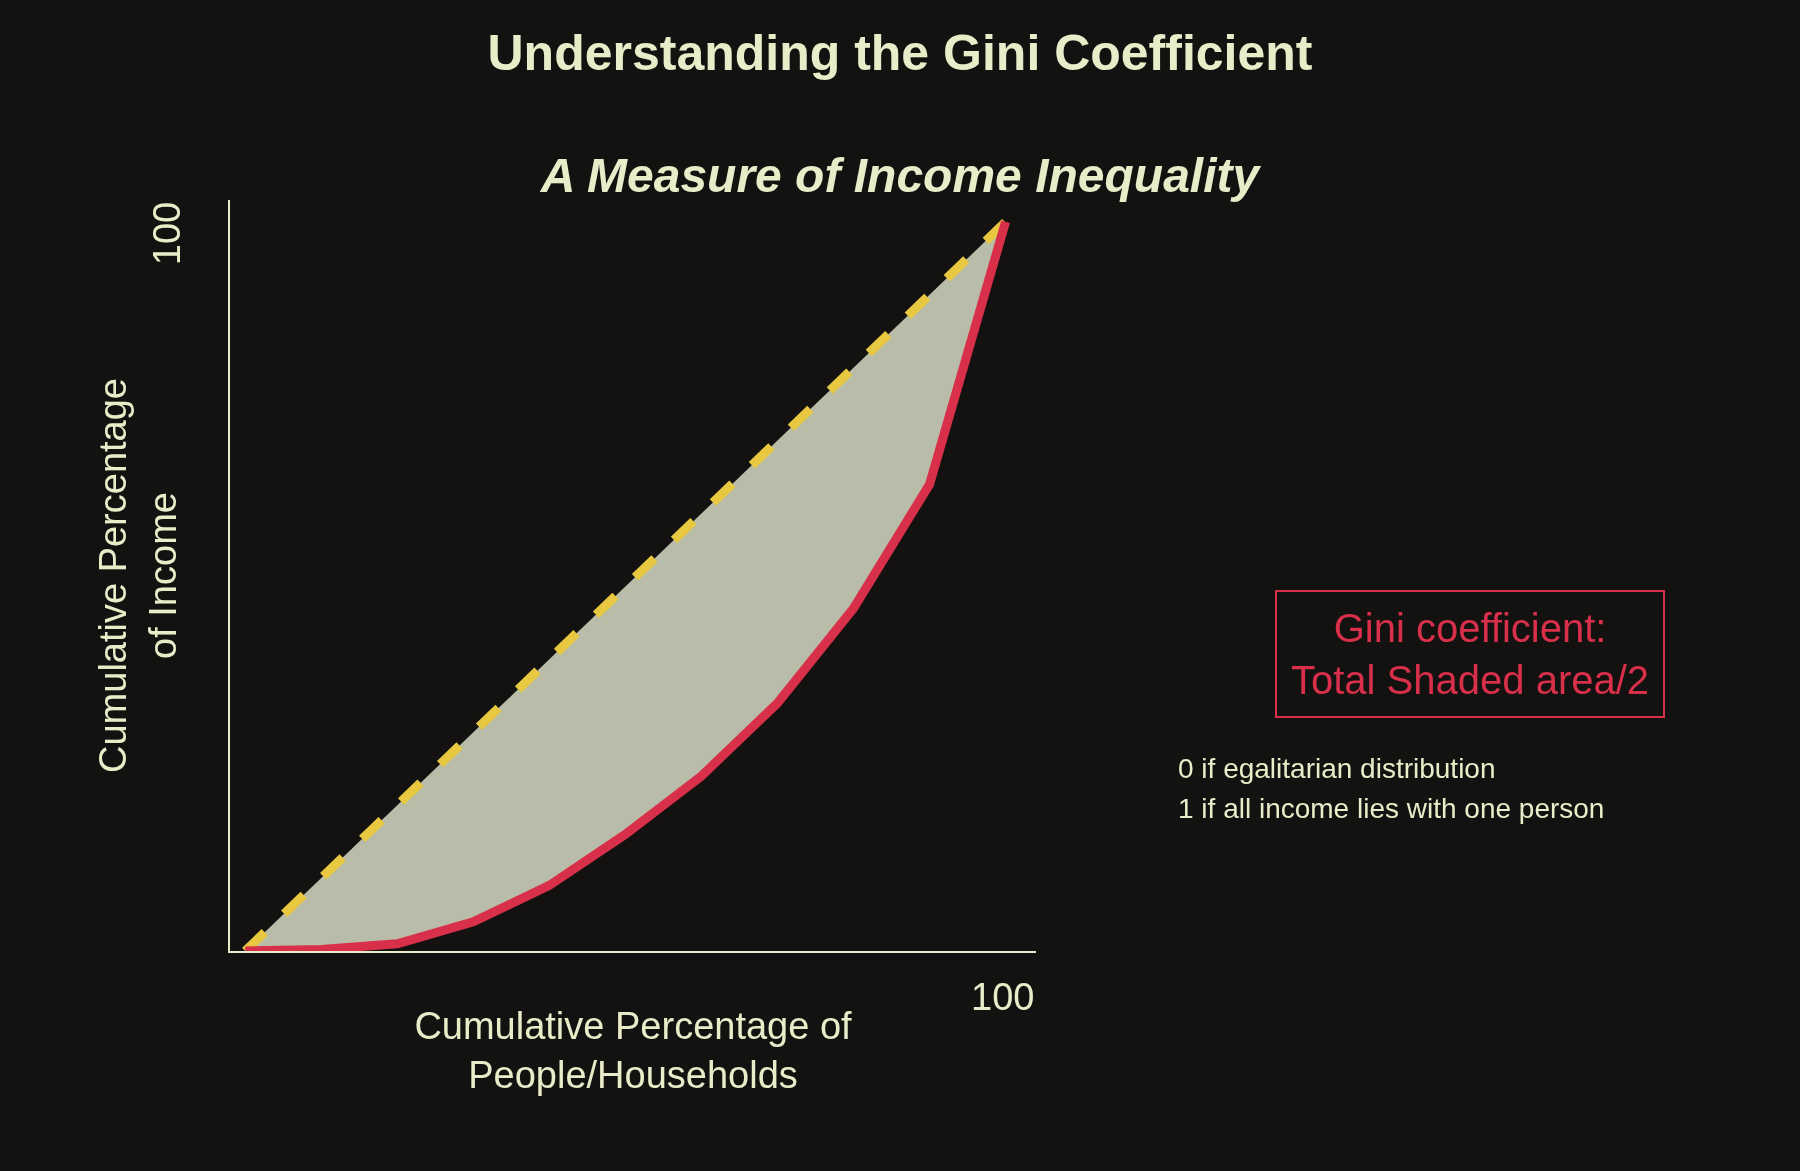 This screenshot has height=1171, width=1800. Describe the element at coordinates (900, 175) in the screenshot. I see `chart-subtitle: A Measure of Income Inequality` at that location.